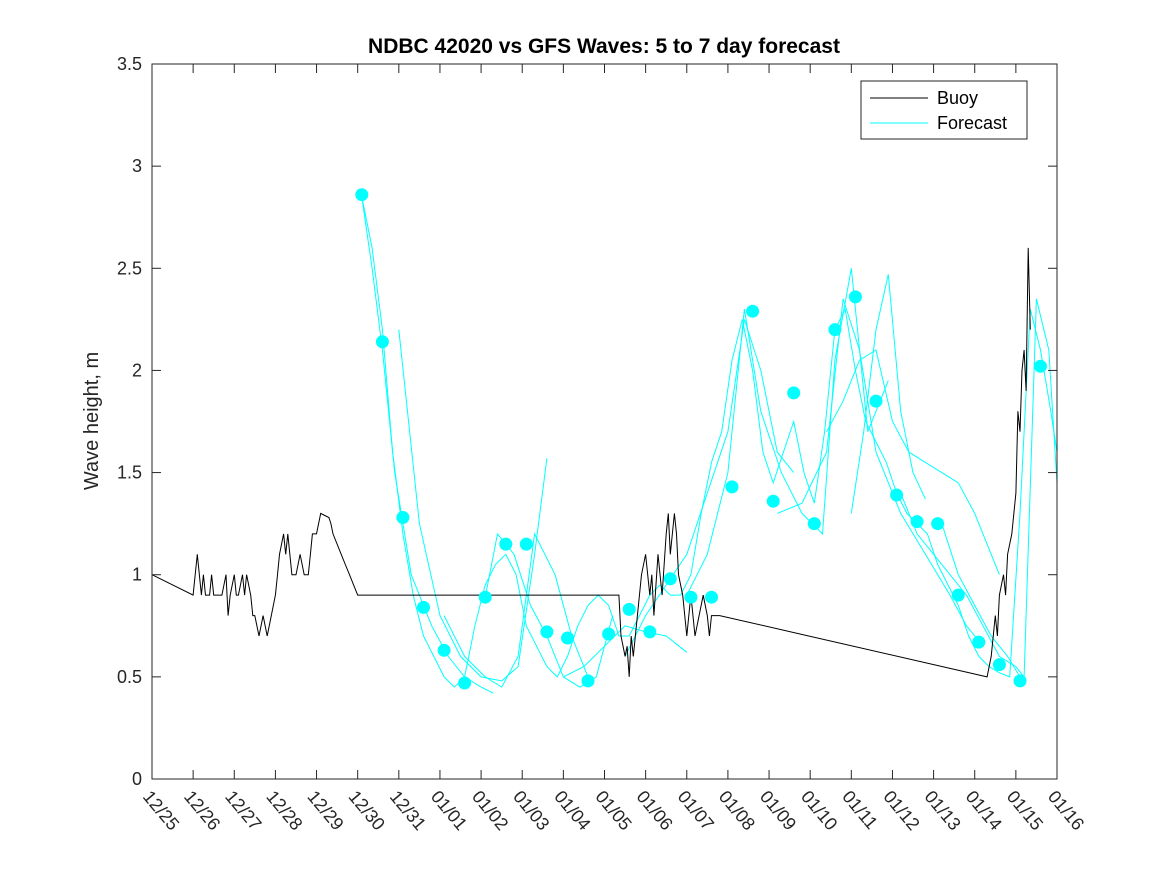 This screenshot has width=1167, height=875. Describe the element at coordinates (137, 779) in the screenshot. I see `y-tick-label: 0` at that location.